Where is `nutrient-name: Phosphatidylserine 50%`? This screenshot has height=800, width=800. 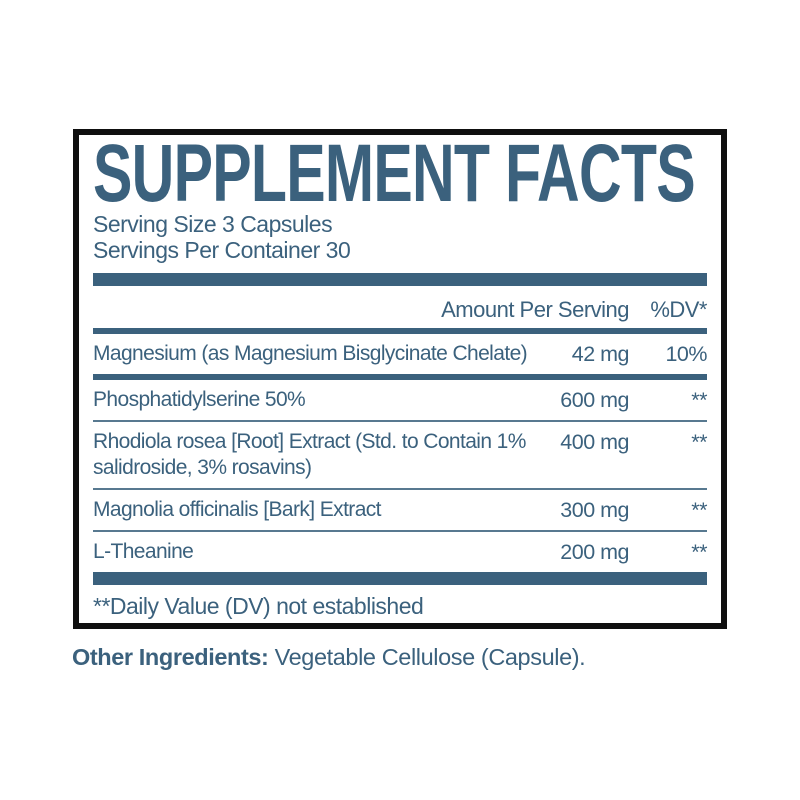 nutrient-name: Phosphatidylserine 50% is located at coordinates (199, 399).